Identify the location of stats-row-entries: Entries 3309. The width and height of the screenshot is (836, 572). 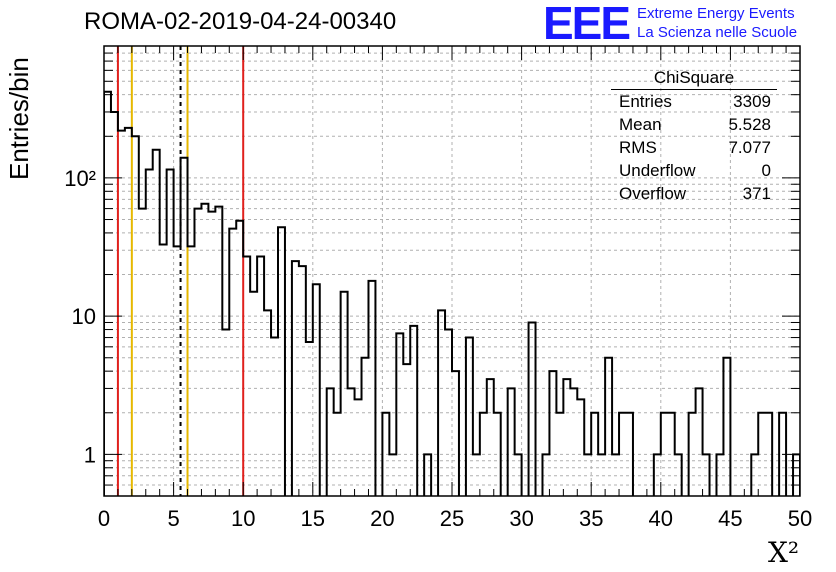
(694, 101).